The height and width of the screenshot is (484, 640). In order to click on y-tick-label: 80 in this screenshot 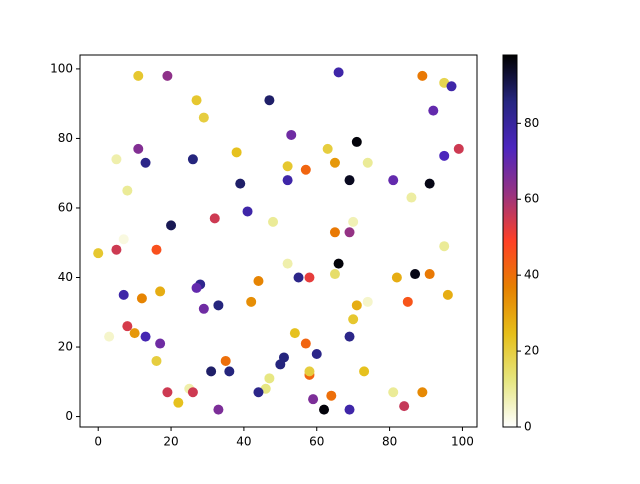, I will do `click(65, 138)`.